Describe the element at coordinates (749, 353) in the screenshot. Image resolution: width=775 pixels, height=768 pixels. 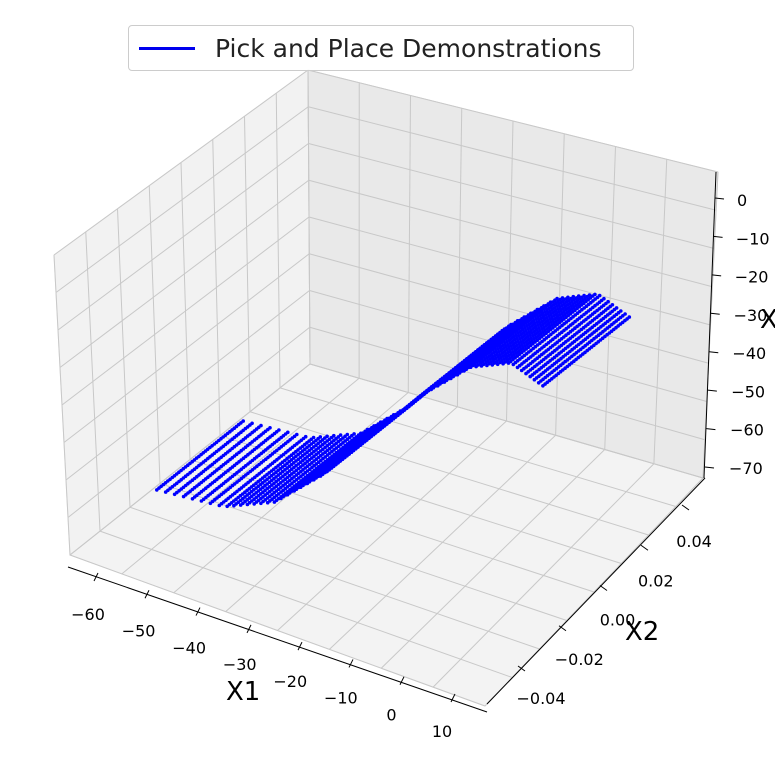
I see `z-tick-label: −40` at that location.